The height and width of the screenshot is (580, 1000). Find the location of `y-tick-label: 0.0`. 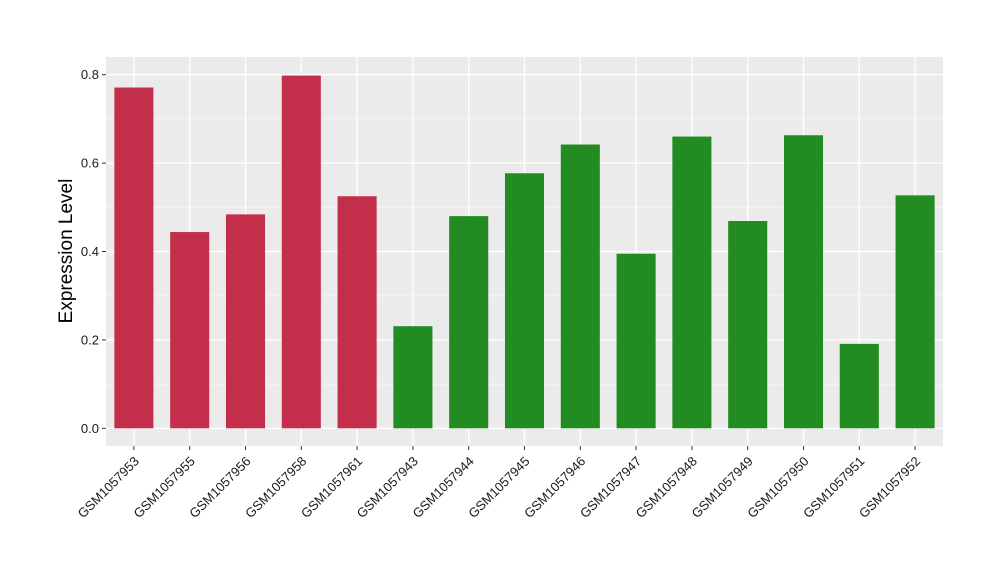

y-tick-label: 0.0 is located at coordinates (90, 428).